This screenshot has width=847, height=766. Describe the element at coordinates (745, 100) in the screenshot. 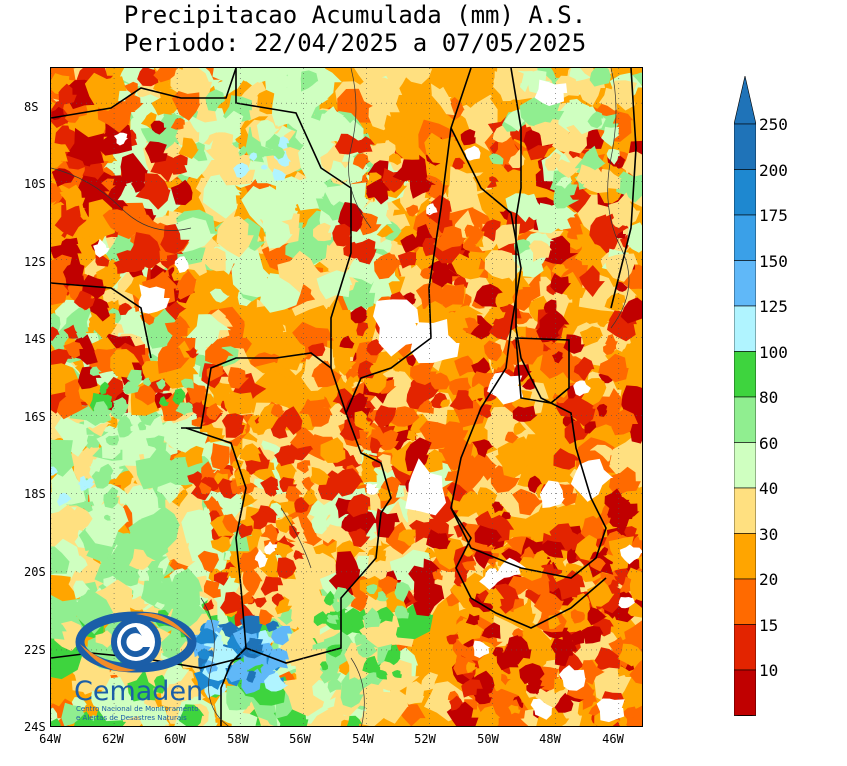

I see `colorbar-arrow-top` at that location.